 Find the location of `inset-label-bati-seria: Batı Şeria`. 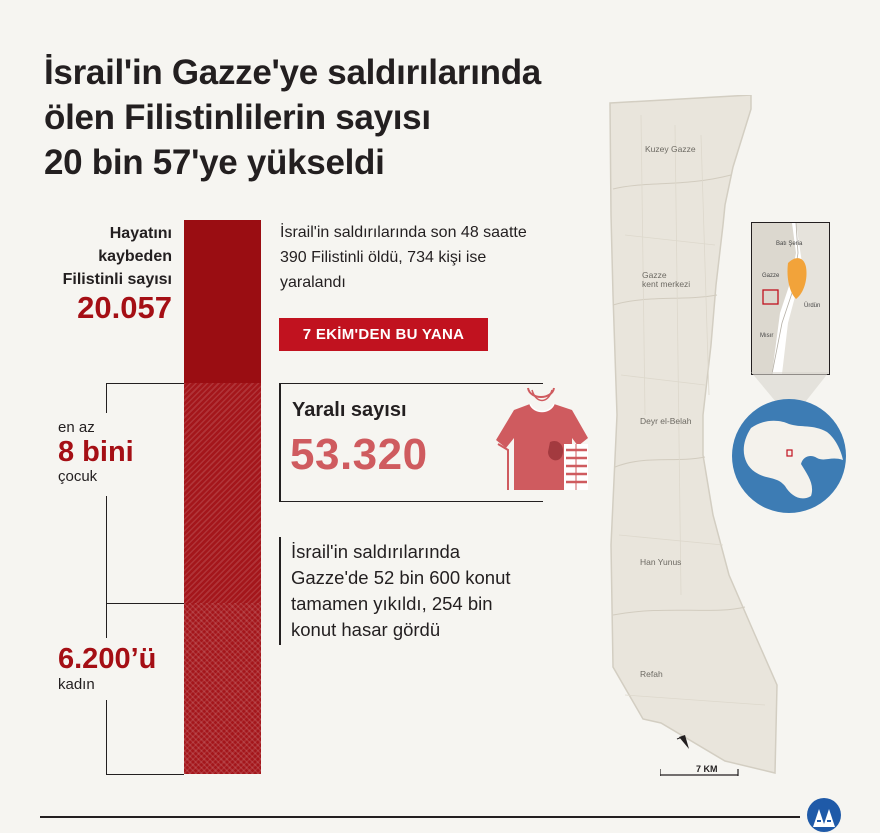

inset-label-bati-seria: Batı Şeria is located at coordinates (789, 244).